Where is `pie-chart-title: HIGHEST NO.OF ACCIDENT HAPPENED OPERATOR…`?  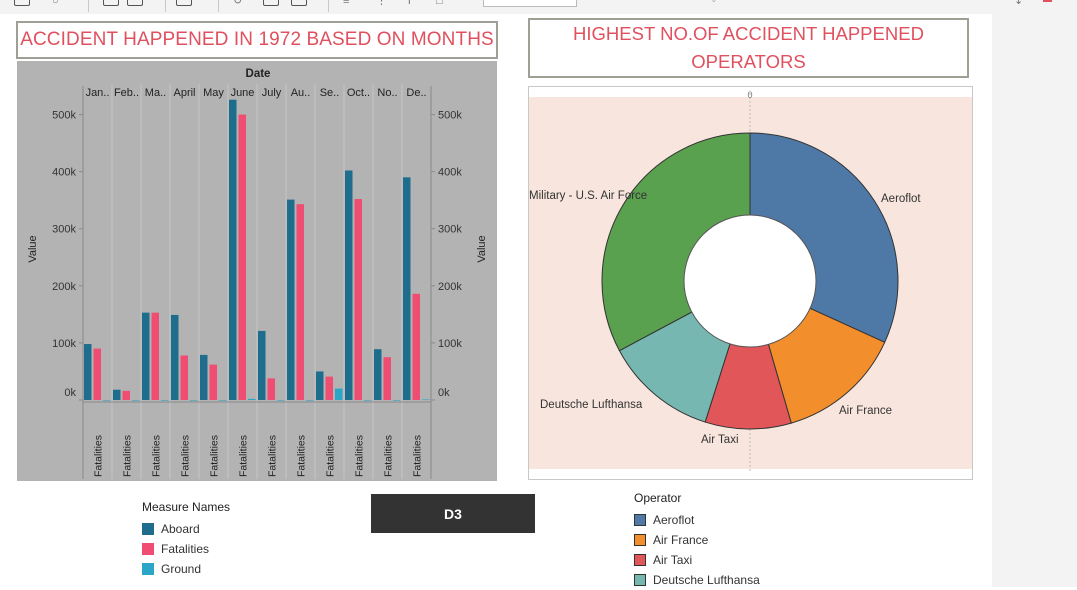 pie-chart-title: HIGHEST NO.OF ACCIDENT HAPPENED OPERATOR… is located at coordinates (748, 48).